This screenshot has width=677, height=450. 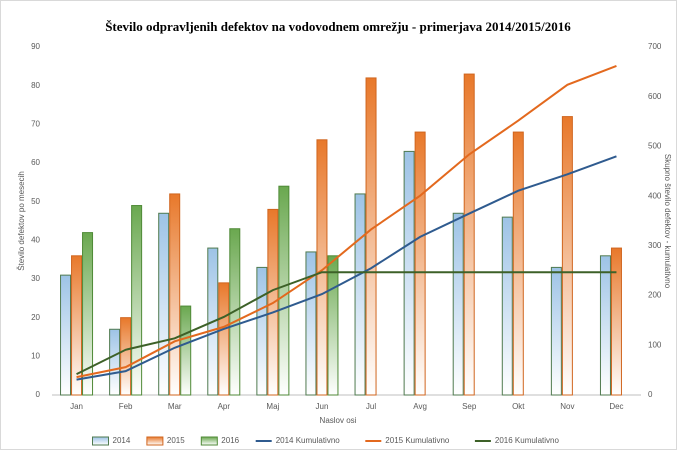 I want to click on x-tick-label: Mar, so click(x=175, y=406).